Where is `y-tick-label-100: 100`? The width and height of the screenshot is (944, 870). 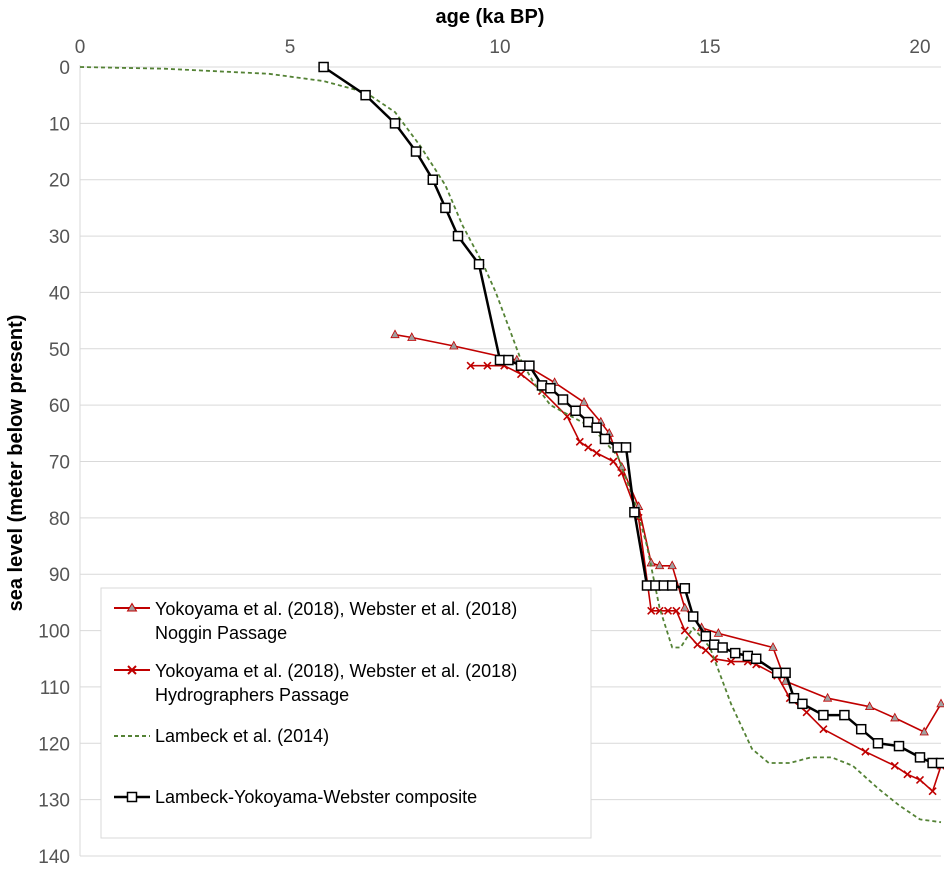 y-tick-label-100: 100 is located at coordinates (54, 632).